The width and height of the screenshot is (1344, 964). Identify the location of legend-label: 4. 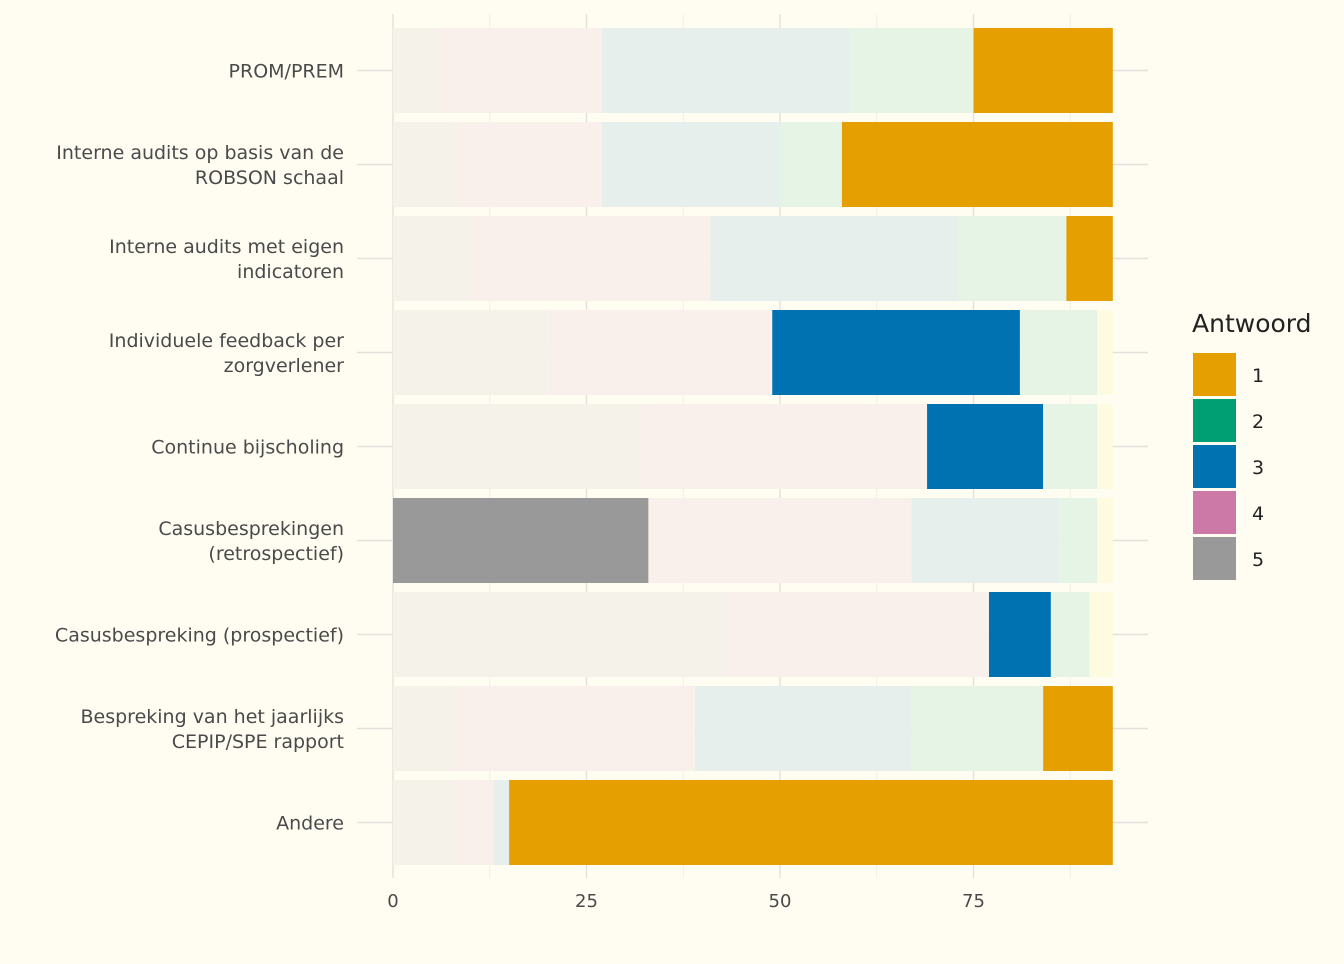
(1258, 514).